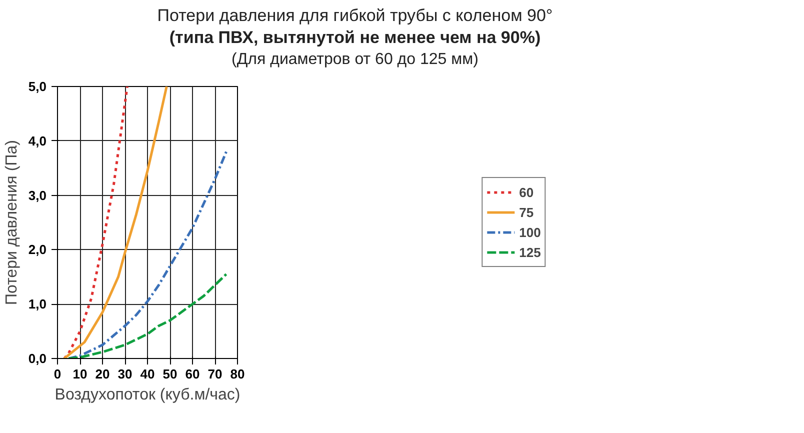 The image size is (804, 433). I want to click on x-tick-label: 0, so click(58, 374).